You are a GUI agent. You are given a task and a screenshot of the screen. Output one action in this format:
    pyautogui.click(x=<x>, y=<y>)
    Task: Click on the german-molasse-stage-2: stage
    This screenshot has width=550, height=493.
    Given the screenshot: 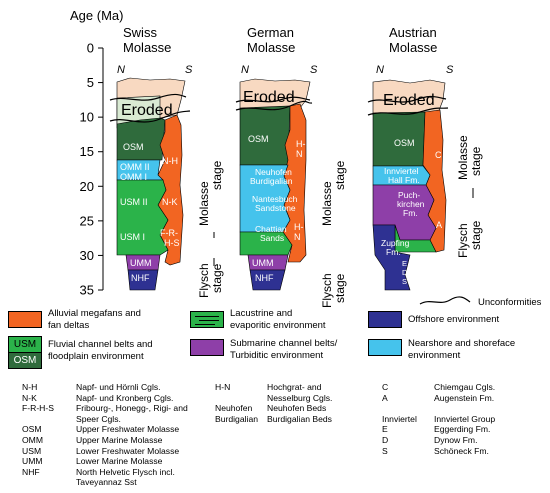 What is the action you would take?
    pyautogui.click(x=340, y=175)
    